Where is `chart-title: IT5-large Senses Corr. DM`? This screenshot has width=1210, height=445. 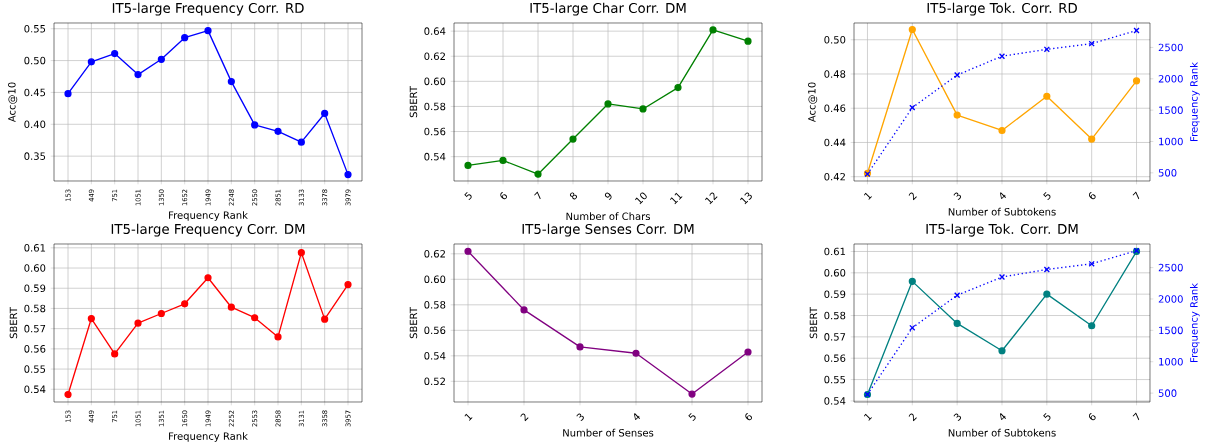 chart-title: IT5-large Senses Corr. DM is located at coordinates (608, 230).